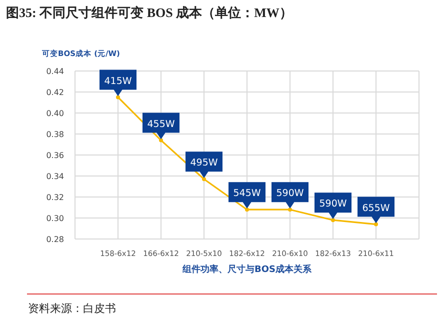  Describe the element at coordinates (376, 208) in the screenshot. I see `annotation: 655W` at that location.